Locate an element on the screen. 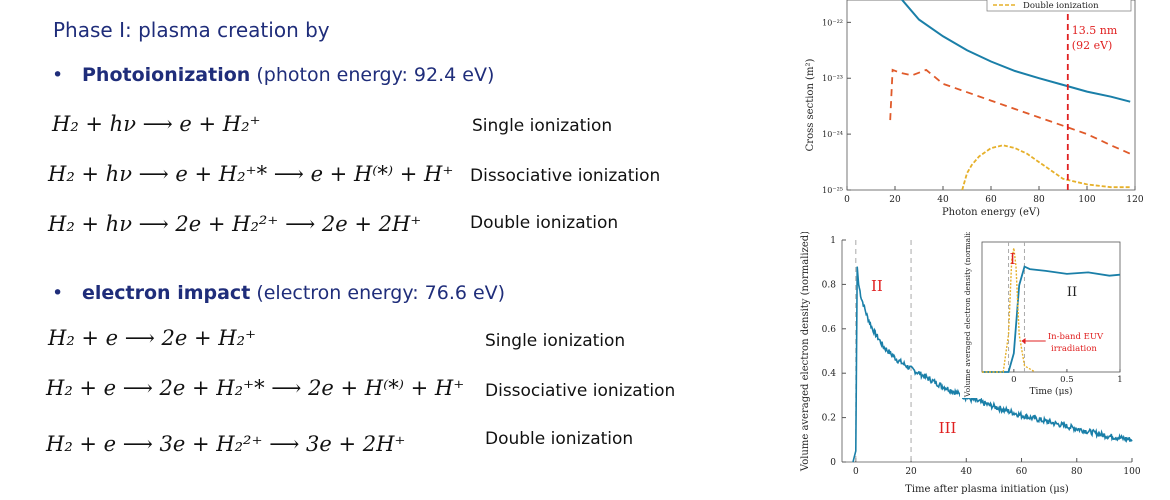 The height and width of the screenshot is (500, 1170). density-series-line is located at coordinates (992, 364).